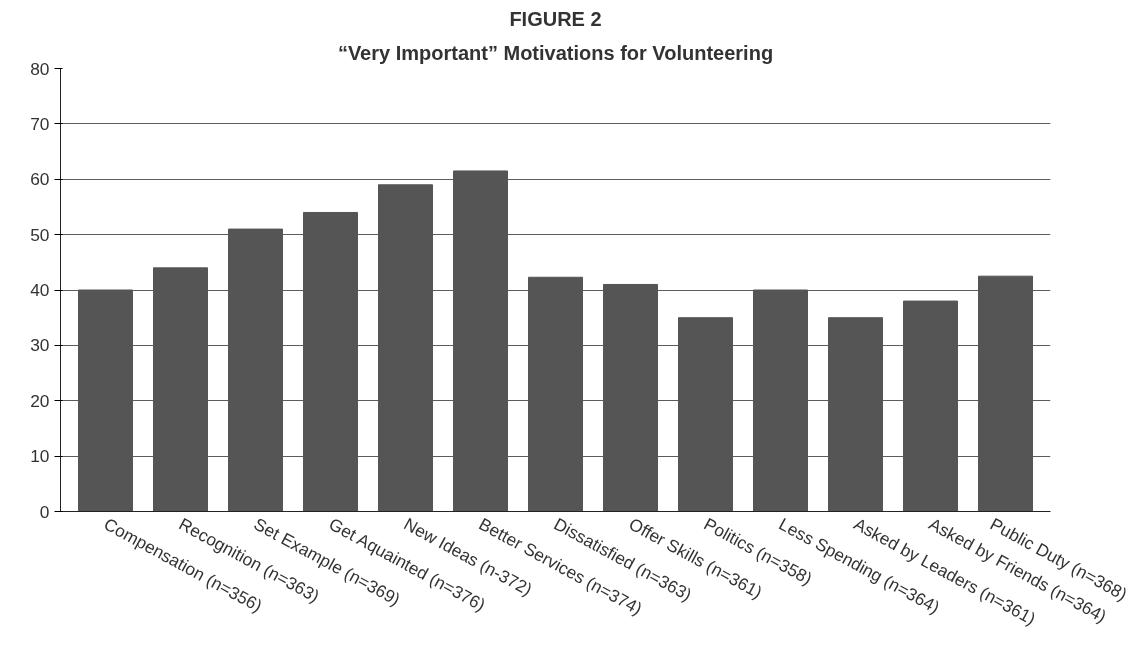  Describe the element at coordinates (40, 123) in the screenshot. I see `y-tick-label: 70` at that location.